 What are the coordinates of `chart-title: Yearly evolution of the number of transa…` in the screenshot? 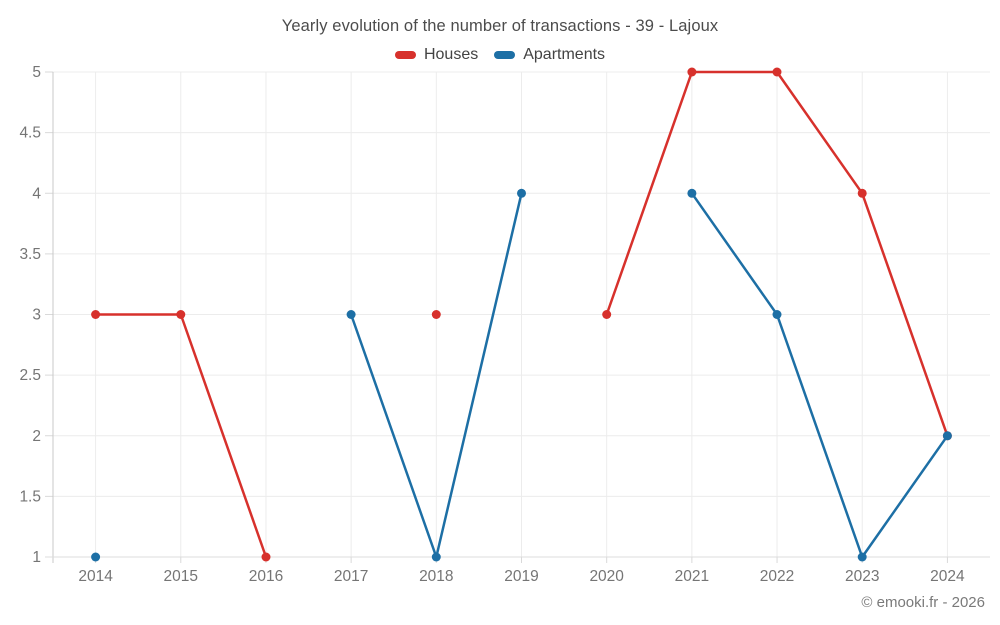 It's located at (500, 26).